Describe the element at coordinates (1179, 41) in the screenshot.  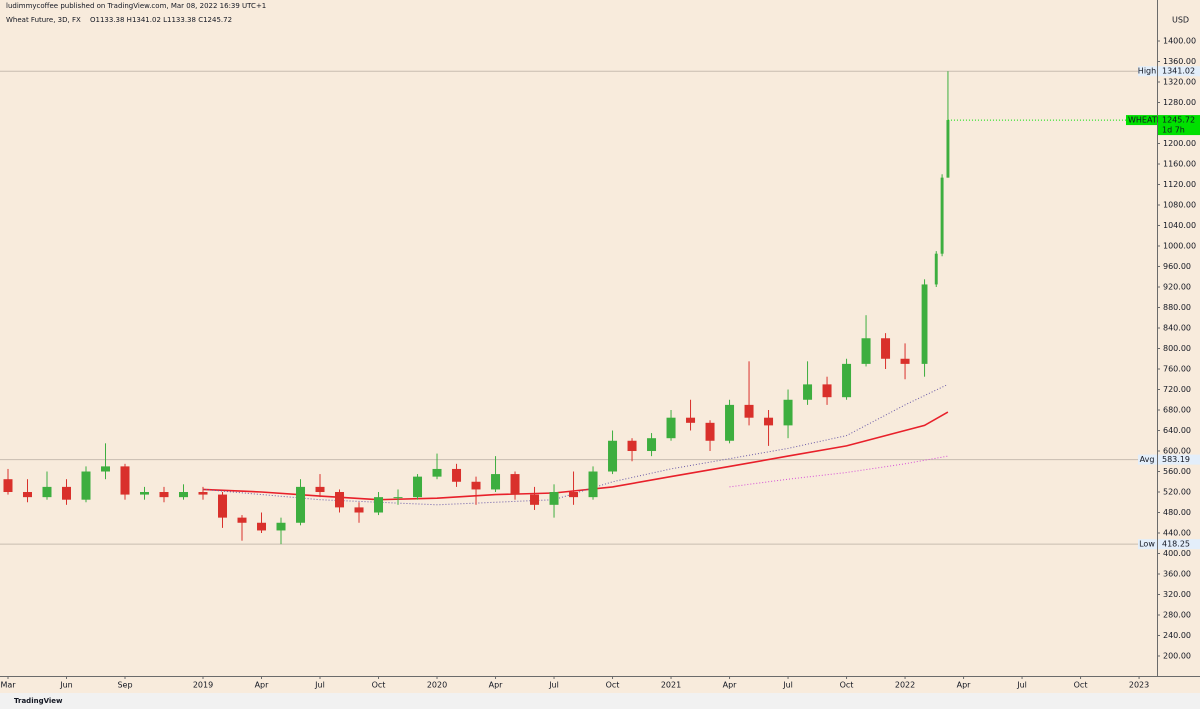
I see `y-tick-label: 1400.00` at that location.